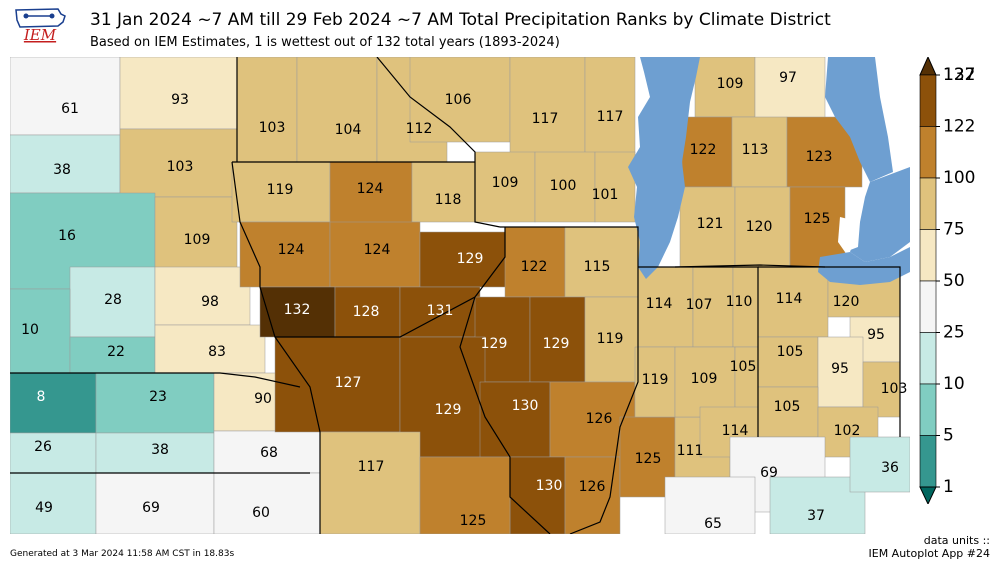 The width and height of the screenshot is (1000, 563). I want to click on district-rank-label: 28, so click(113, 300).